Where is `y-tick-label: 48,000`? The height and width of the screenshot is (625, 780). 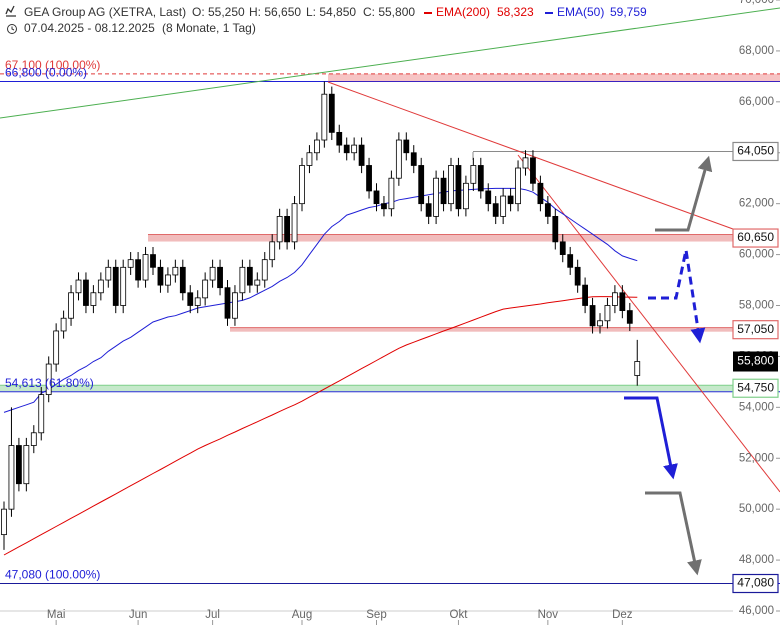
y-tick-label: 48,000 is located at coordinates (756, 560).